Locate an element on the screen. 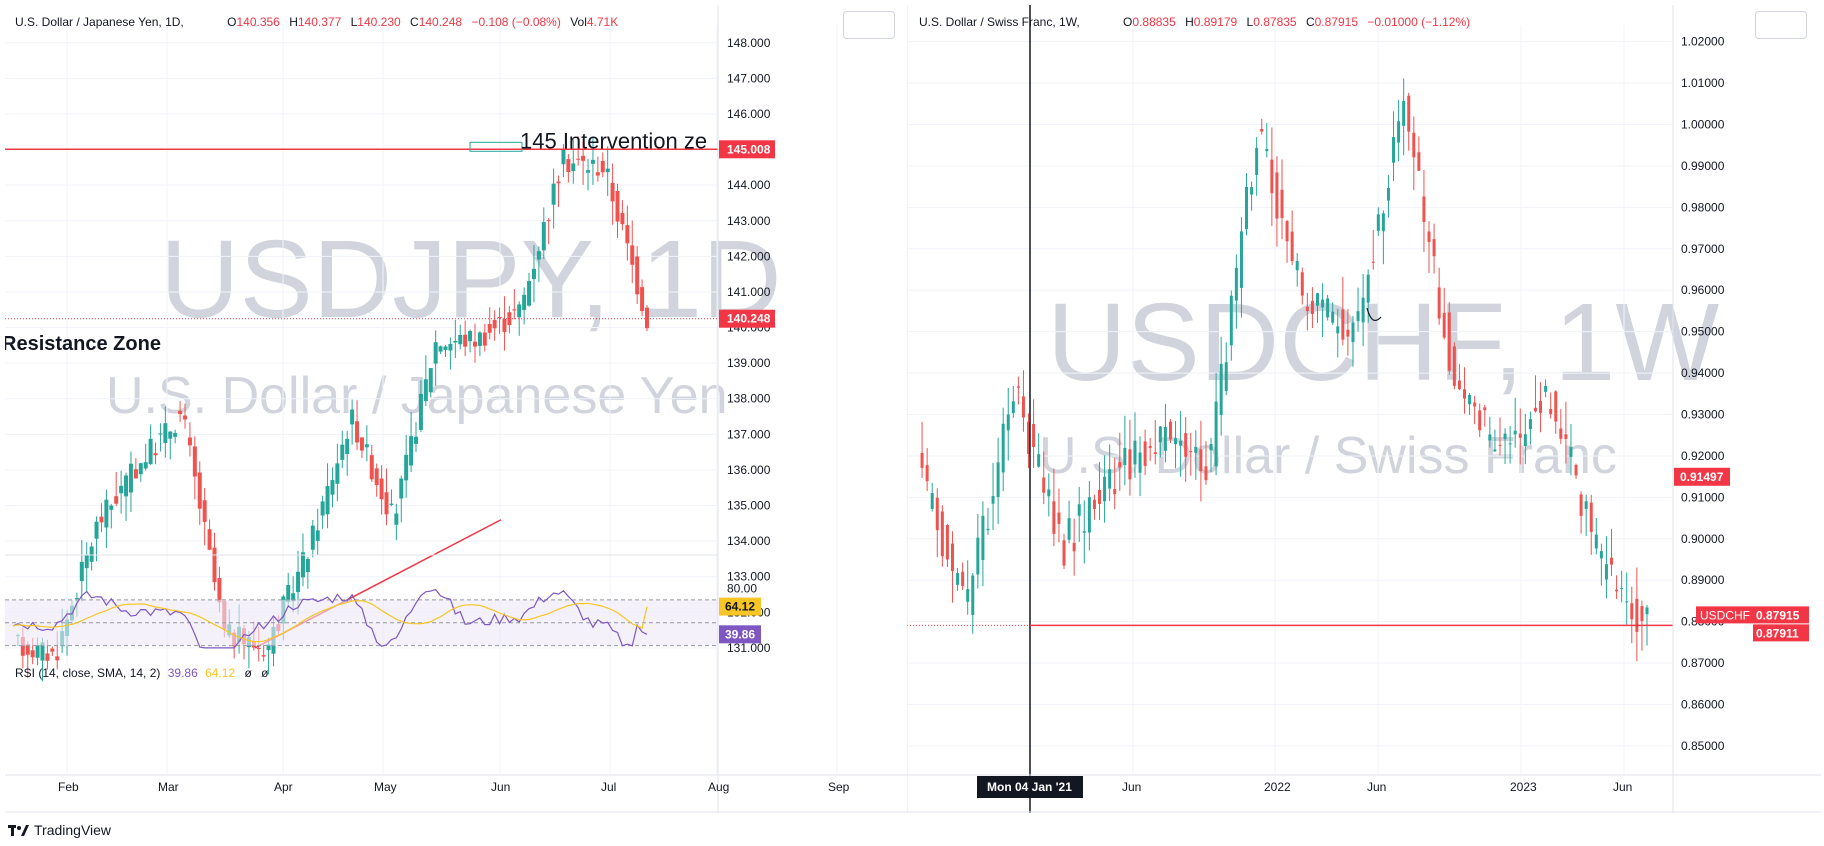 This screenshot has width=1824, height=846. price-tick-label: 0.96000 is located at coordinates (1703, 290).